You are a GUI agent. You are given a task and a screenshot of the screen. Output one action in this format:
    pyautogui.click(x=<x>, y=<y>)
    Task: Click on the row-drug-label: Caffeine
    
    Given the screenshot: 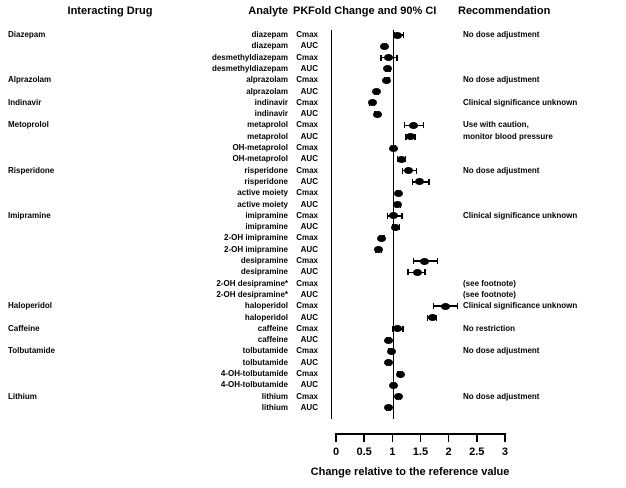 What is the action you would take?
    pyautogui.click(x=24, y=328)
    